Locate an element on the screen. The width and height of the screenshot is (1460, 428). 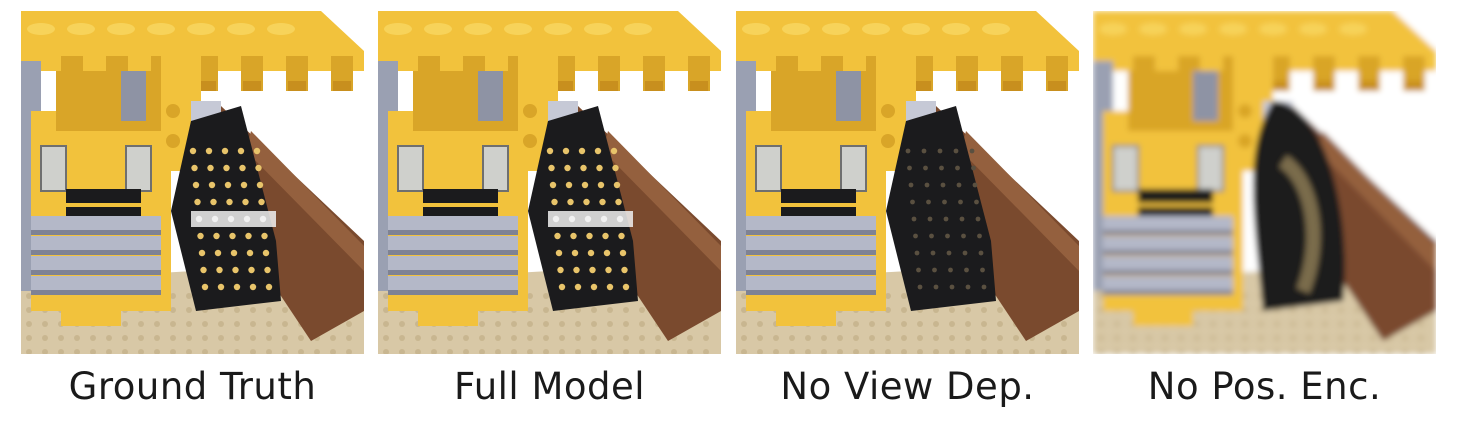
caption-no-view-dep: No View Dep. is located at coordinates (907, 386).